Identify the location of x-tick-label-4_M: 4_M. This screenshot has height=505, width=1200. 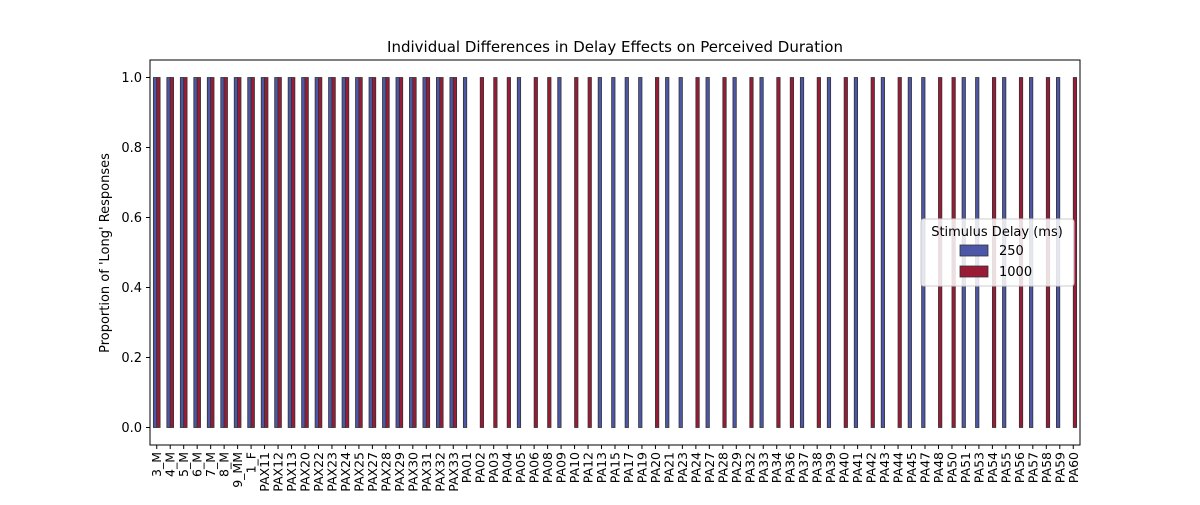
(170, 464).